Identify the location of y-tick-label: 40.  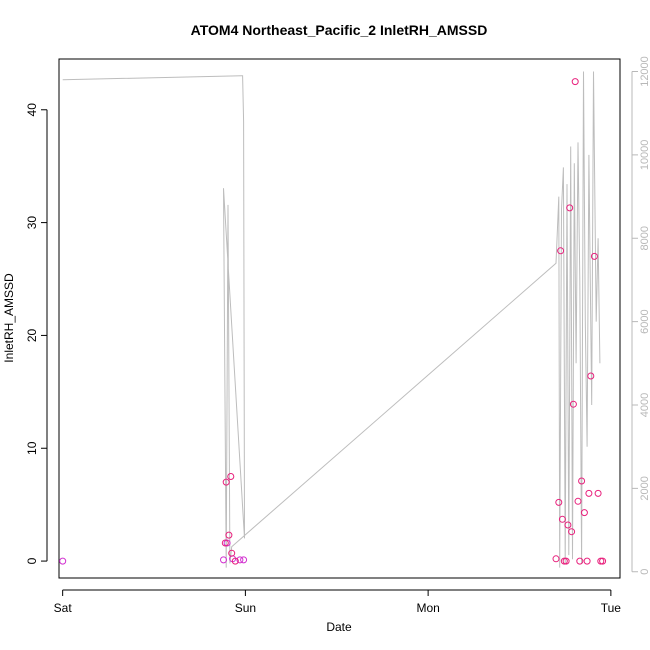
(32, 110).